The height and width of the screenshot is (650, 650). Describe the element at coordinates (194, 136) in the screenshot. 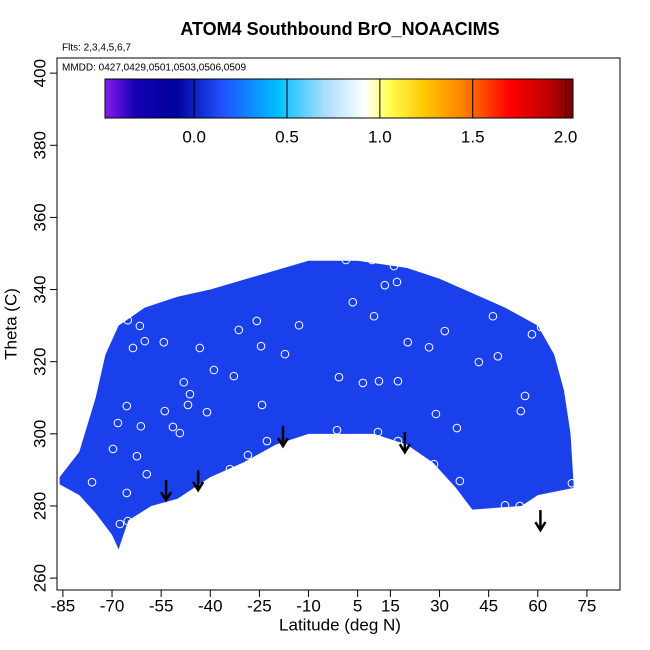

I see `colorbar-tick-label: 0.0` at that location.